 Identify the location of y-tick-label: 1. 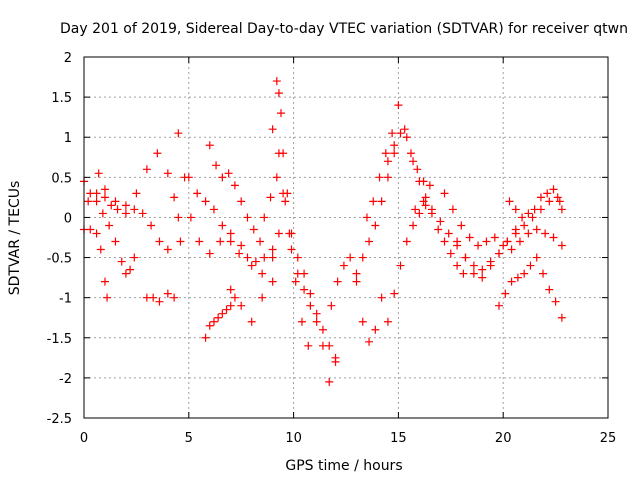
(68, 138).